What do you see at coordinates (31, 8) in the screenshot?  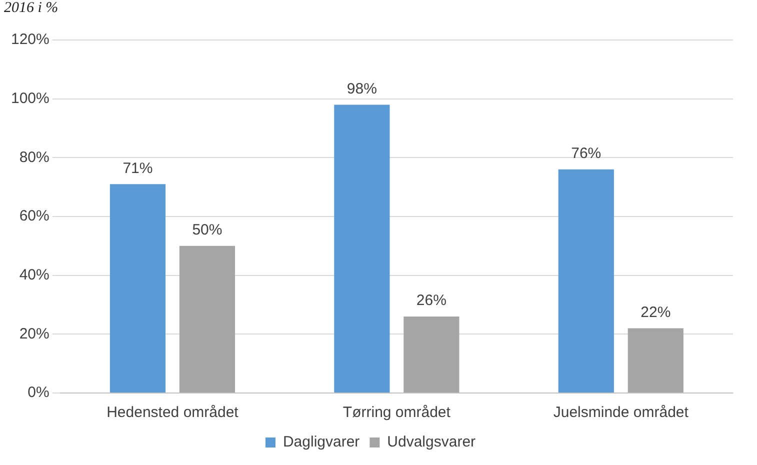 I see `chart-title: 2016 i %` at bounding box center [31, 8].